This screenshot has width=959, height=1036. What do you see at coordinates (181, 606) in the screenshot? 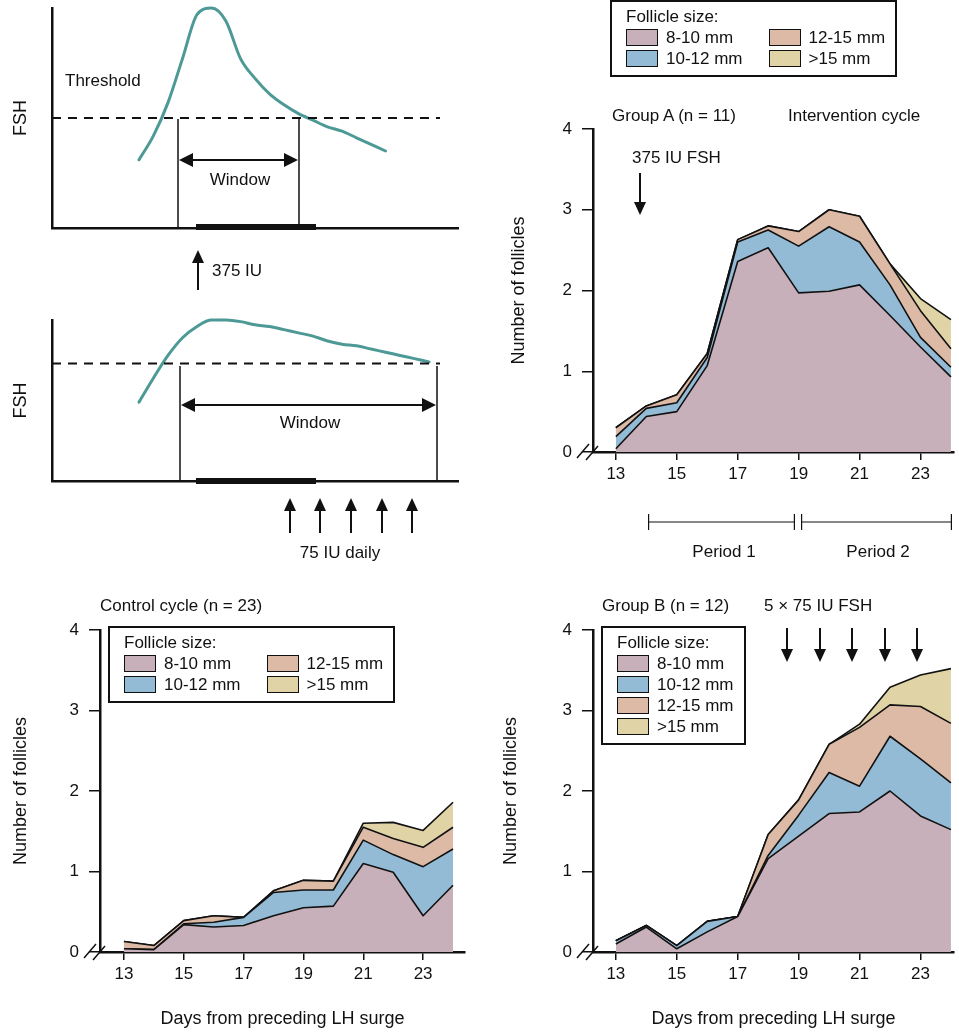
I see `chart-title: Control cycle (n = 23)` at bounding box center [181, 606].